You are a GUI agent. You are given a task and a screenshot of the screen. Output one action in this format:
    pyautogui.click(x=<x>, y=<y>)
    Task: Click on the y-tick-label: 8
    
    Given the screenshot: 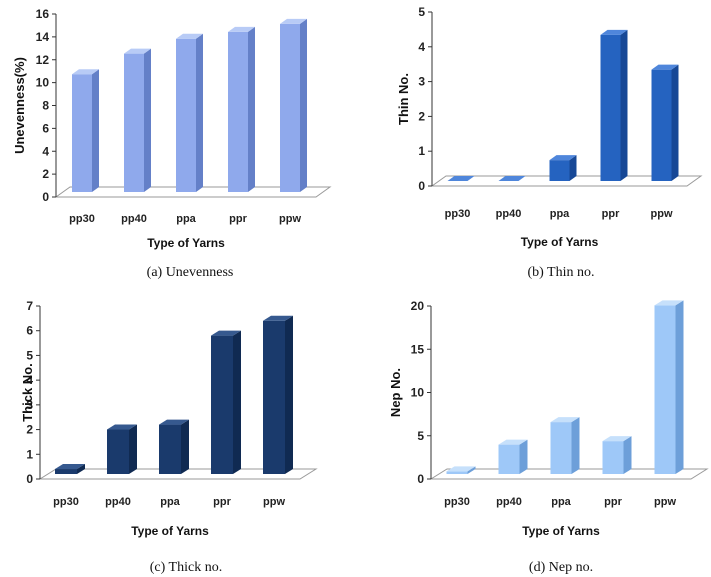 What is the action you would take?
    pyautogui.click(x=45, y=106)
    